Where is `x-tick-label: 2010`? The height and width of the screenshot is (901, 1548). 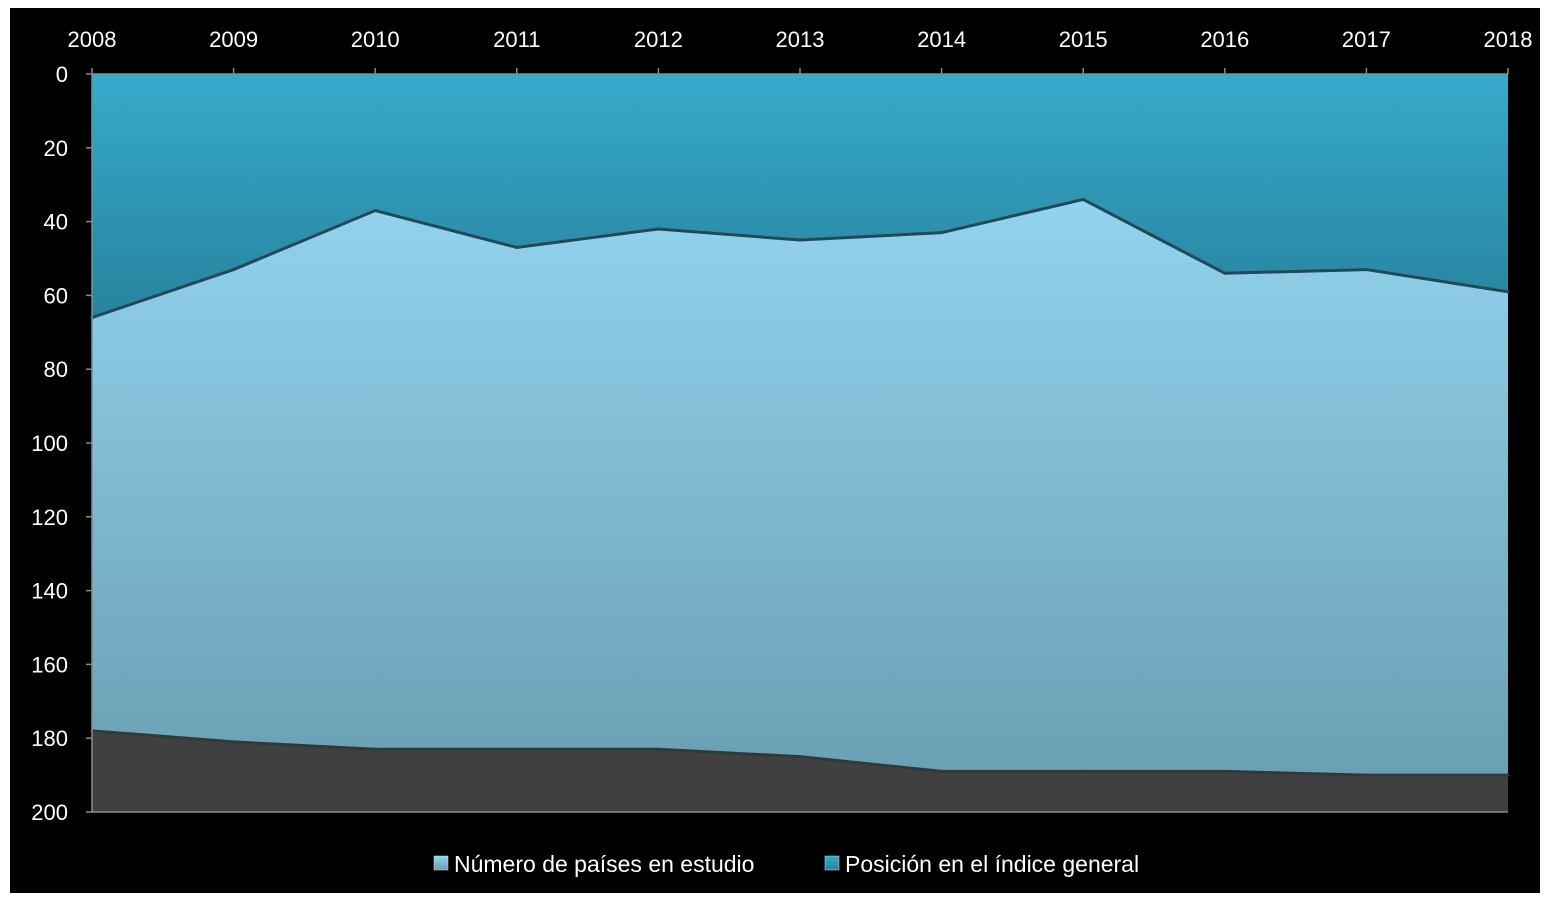 x-tick-label: 2010 is located at coordinates (375, 39).